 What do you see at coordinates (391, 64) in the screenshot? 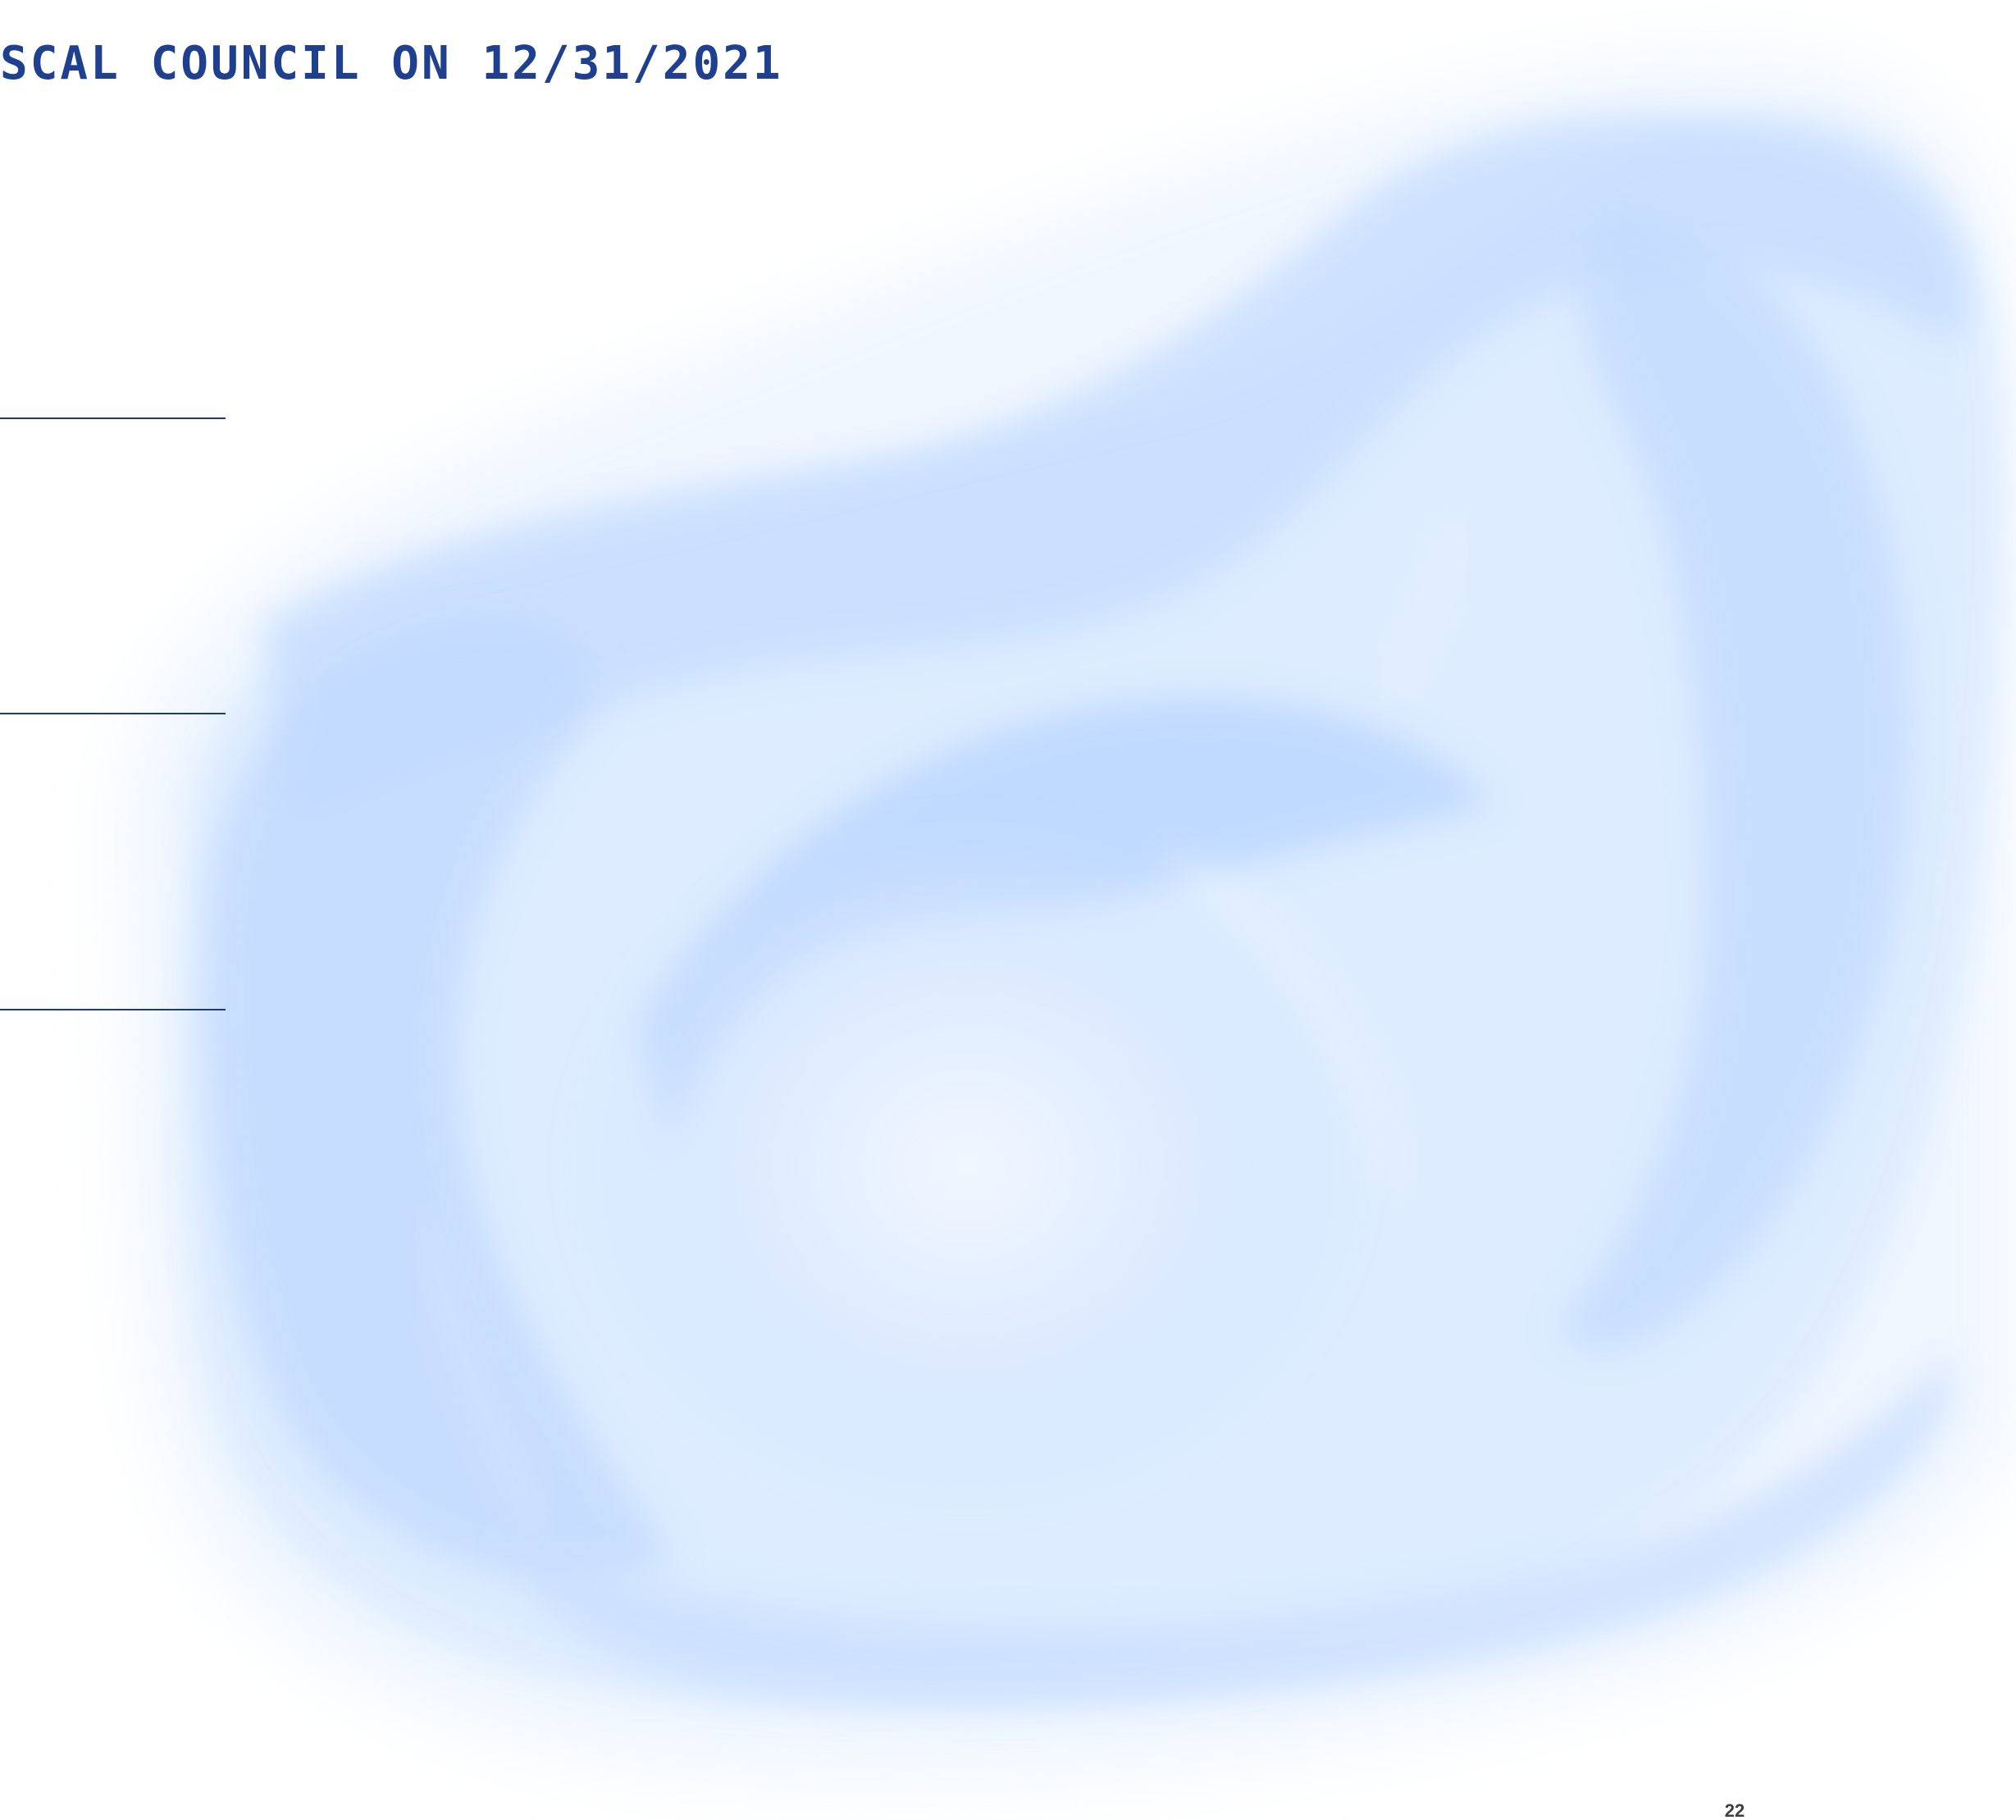
I see `page-title: SCAL COUNCIL ON 12/31/2021` at bounding box center [391, 64].